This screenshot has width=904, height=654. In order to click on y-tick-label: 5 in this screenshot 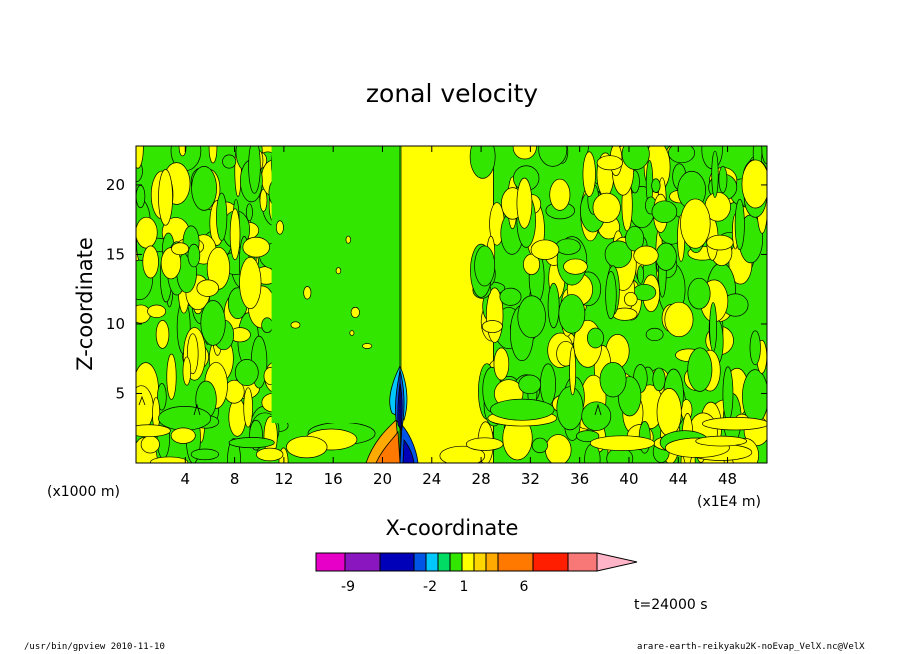, I will do `click(120, 393)`.